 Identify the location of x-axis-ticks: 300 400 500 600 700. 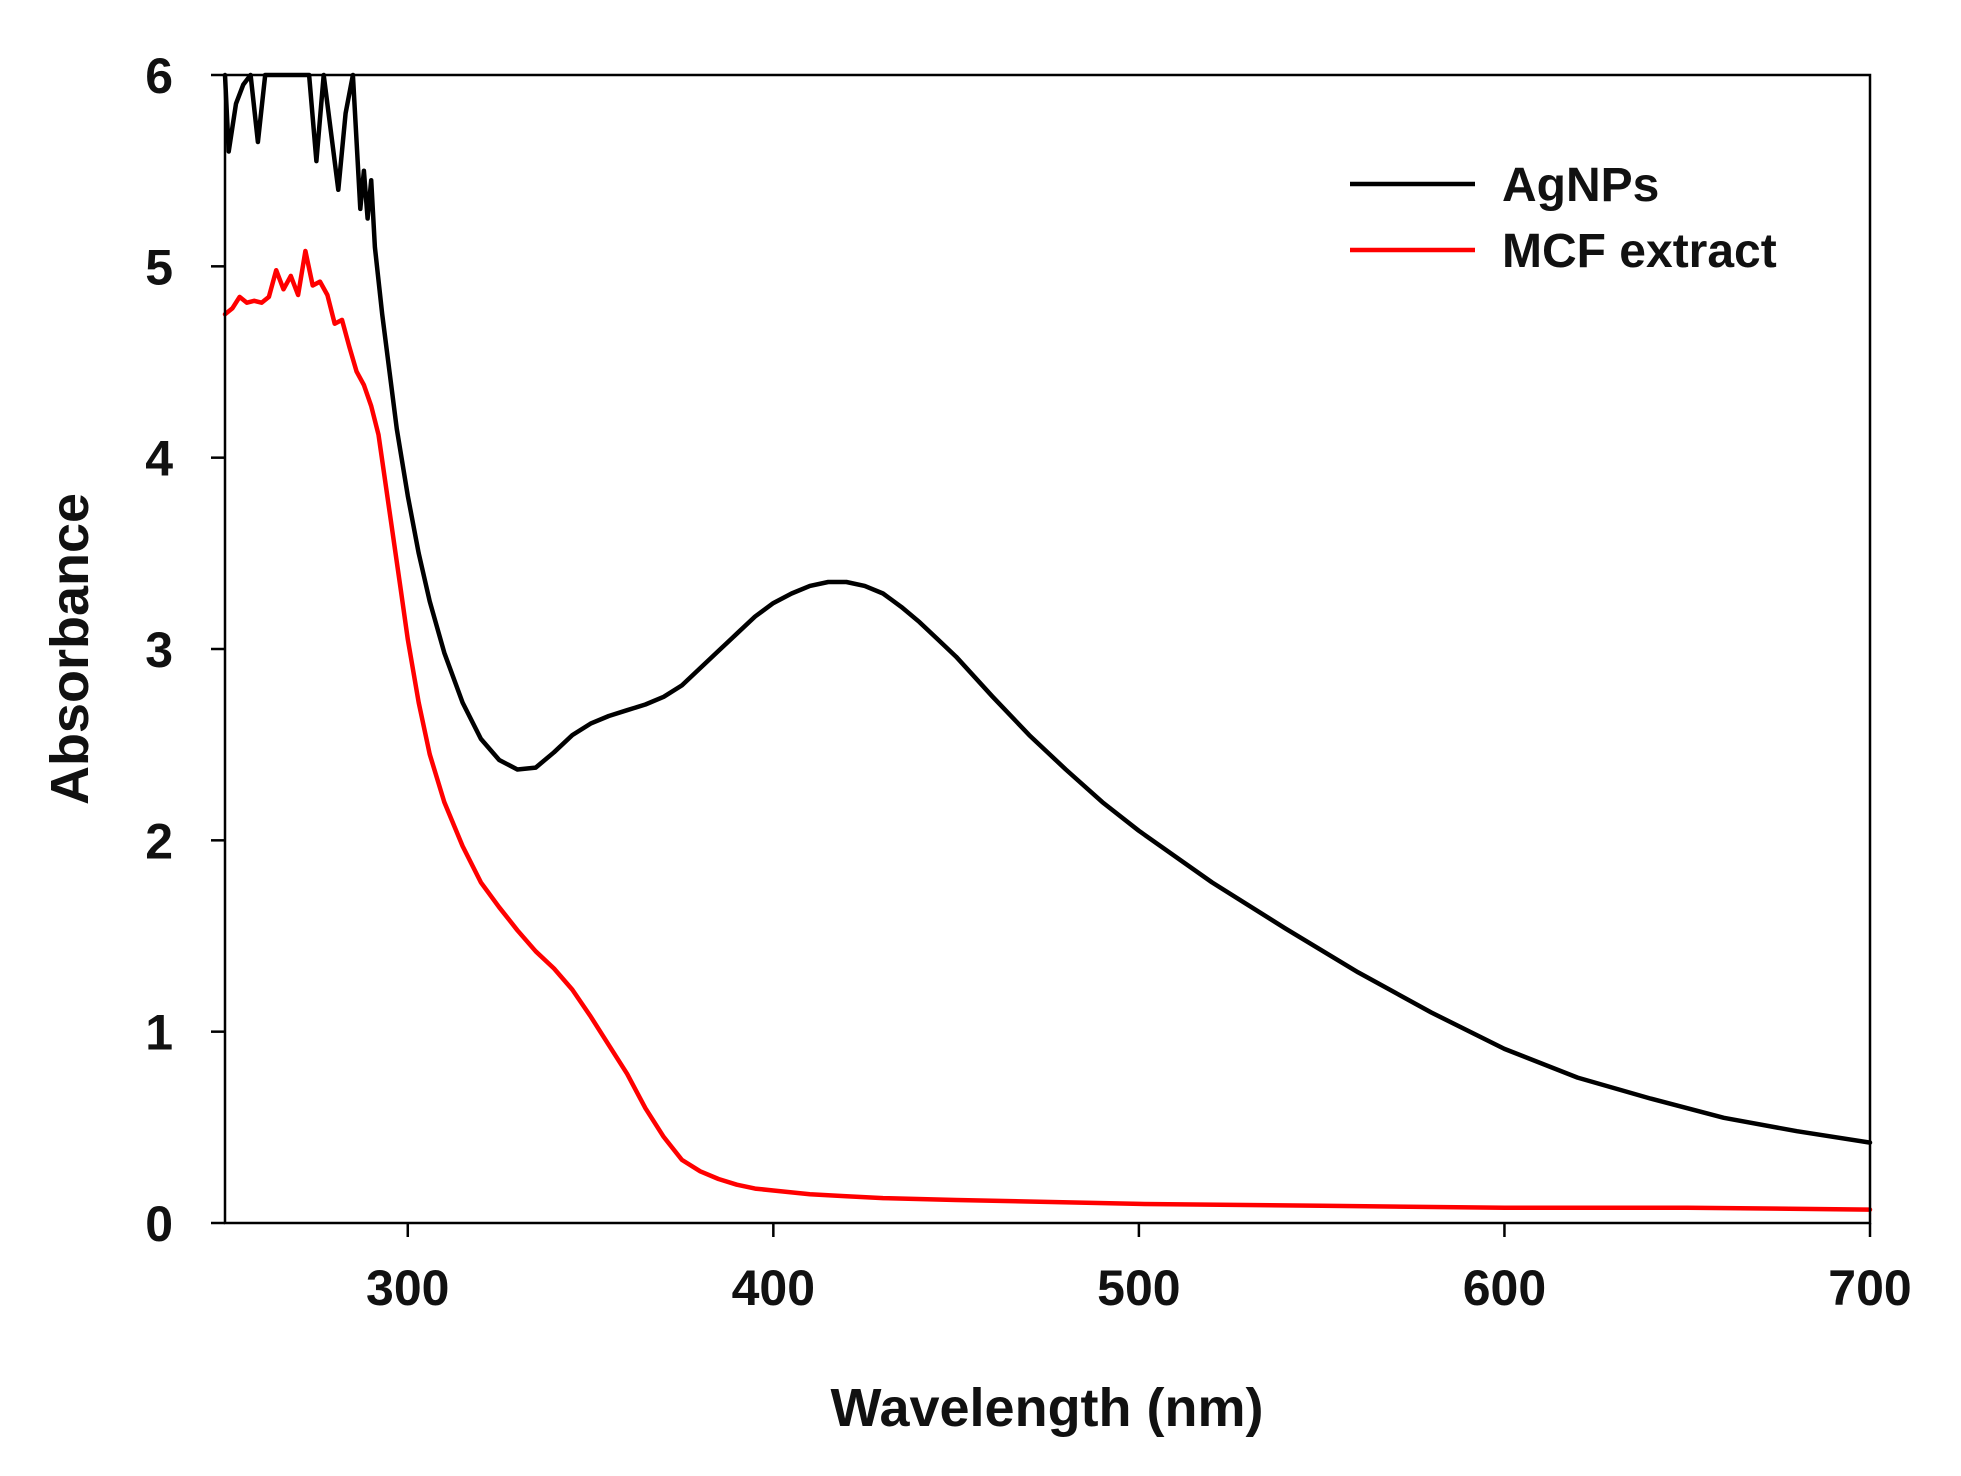
(1139, 1269).